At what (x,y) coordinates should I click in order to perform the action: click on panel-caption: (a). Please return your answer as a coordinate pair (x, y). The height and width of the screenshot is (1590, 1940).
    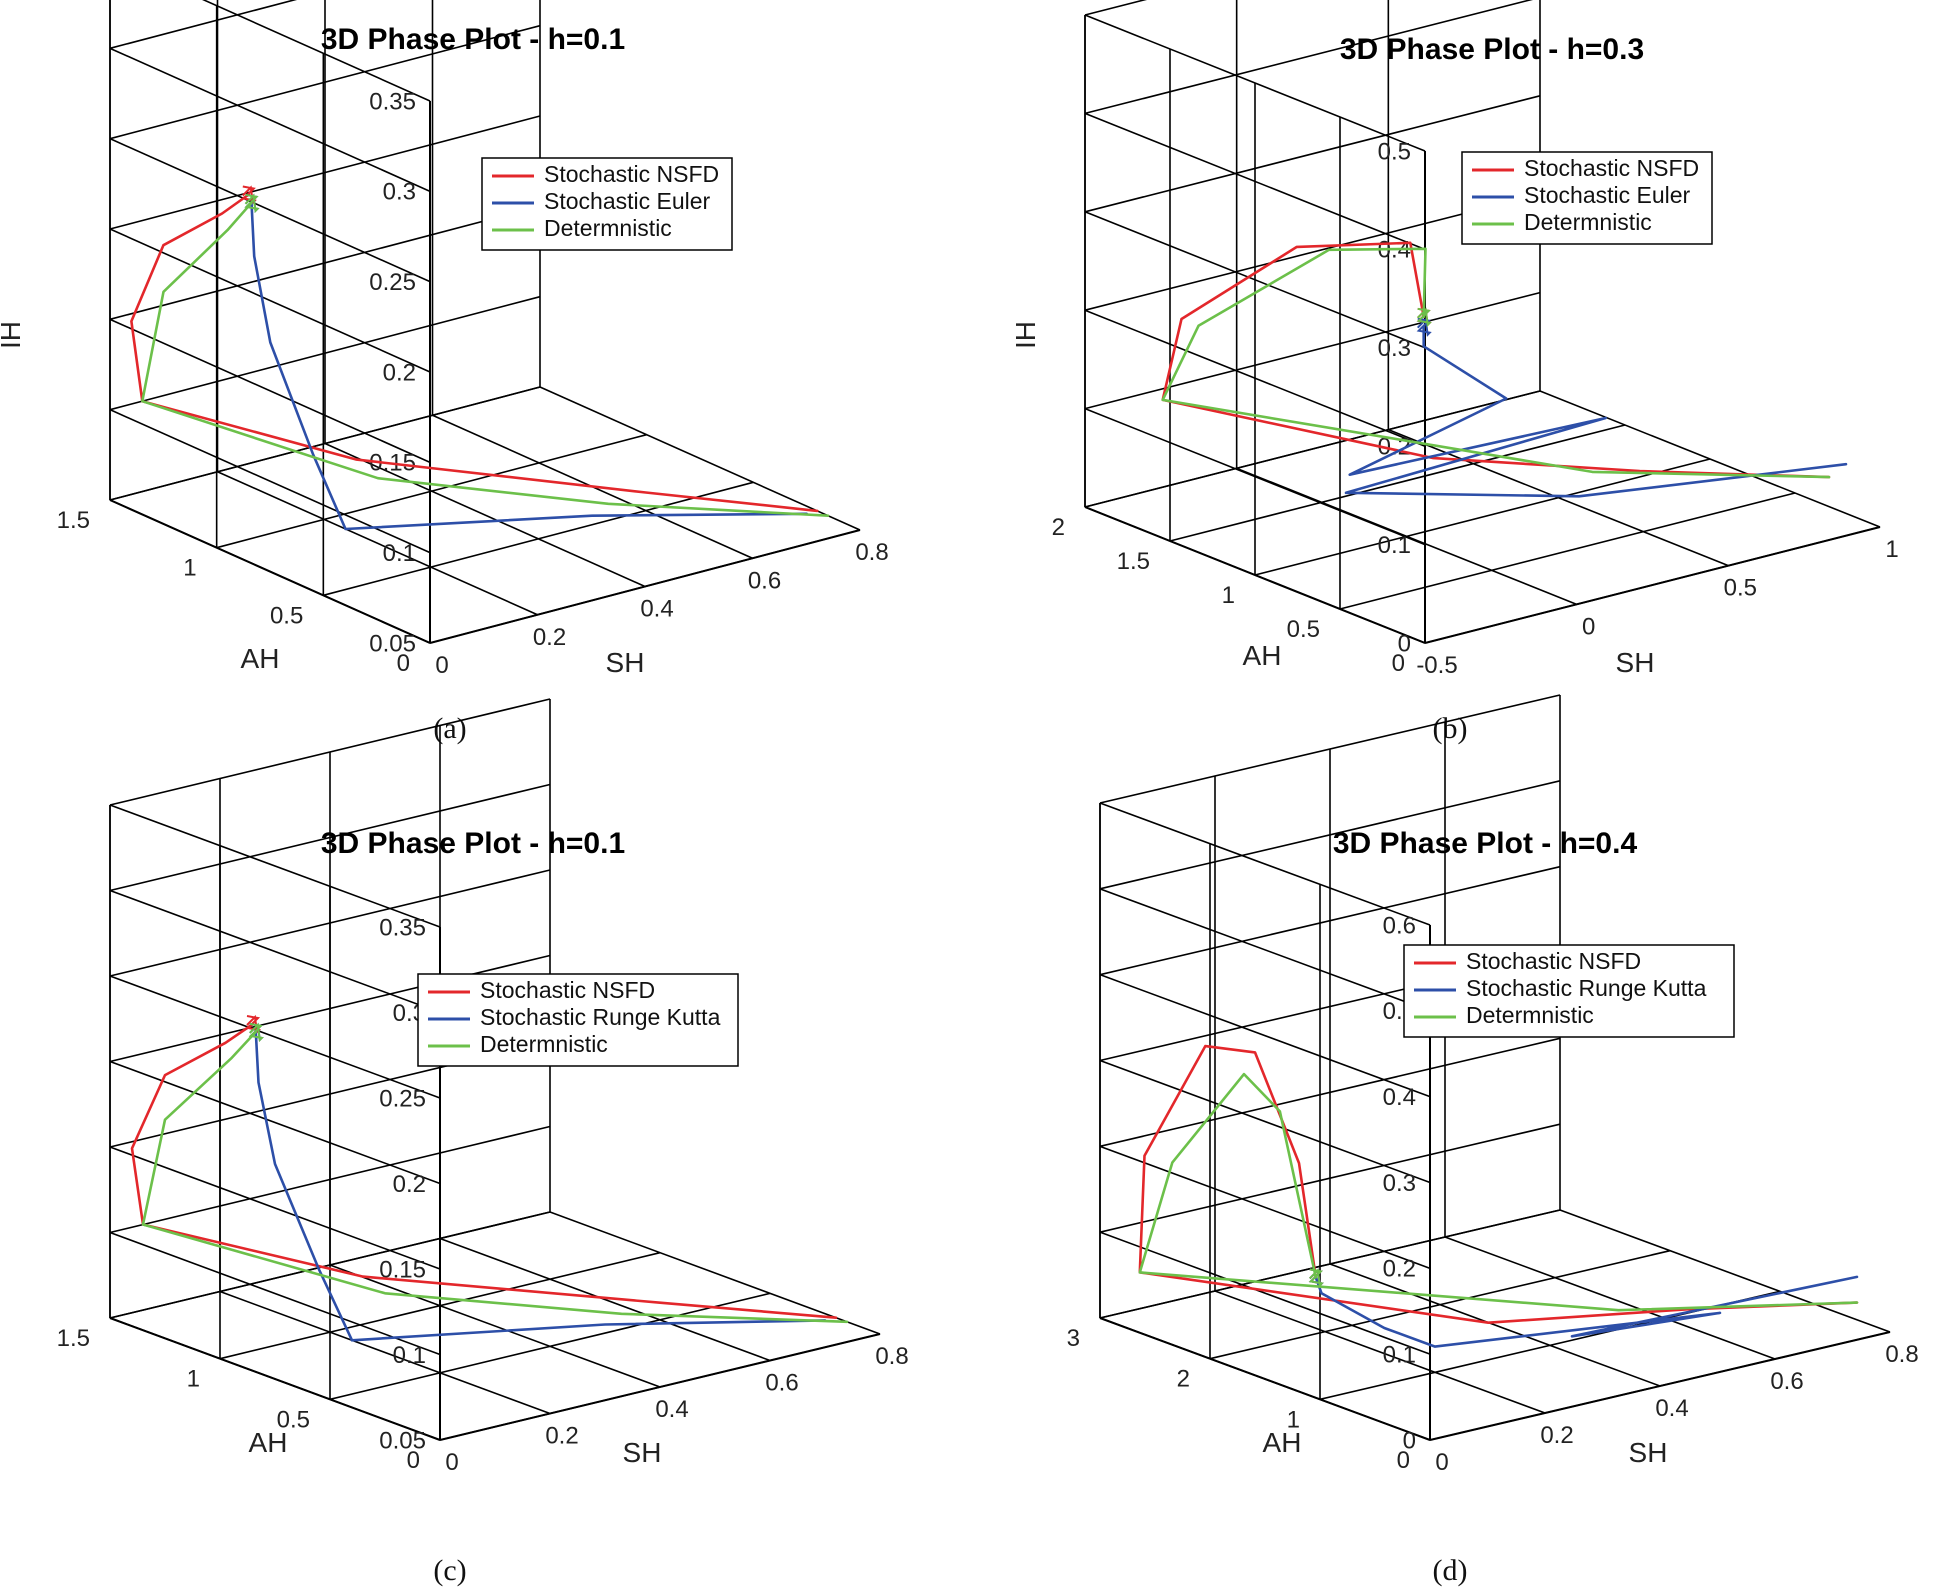
    Looking at the image, I should click on (449, 728).